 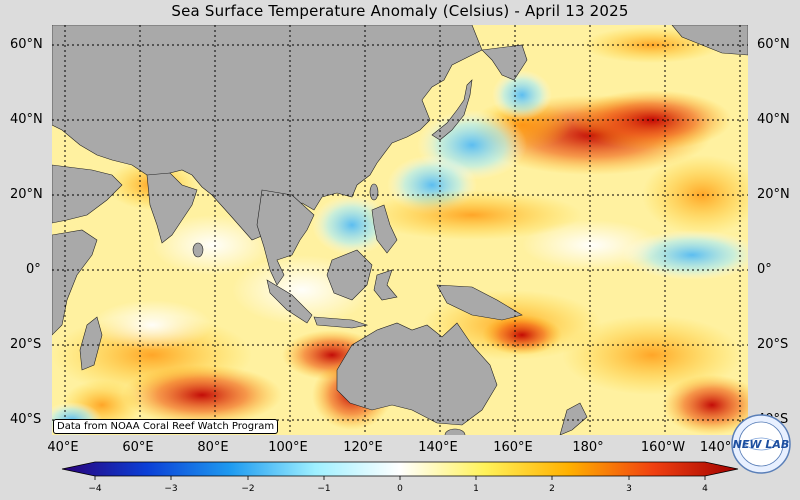 I want to click on land-india, so click(x=172, y=208).